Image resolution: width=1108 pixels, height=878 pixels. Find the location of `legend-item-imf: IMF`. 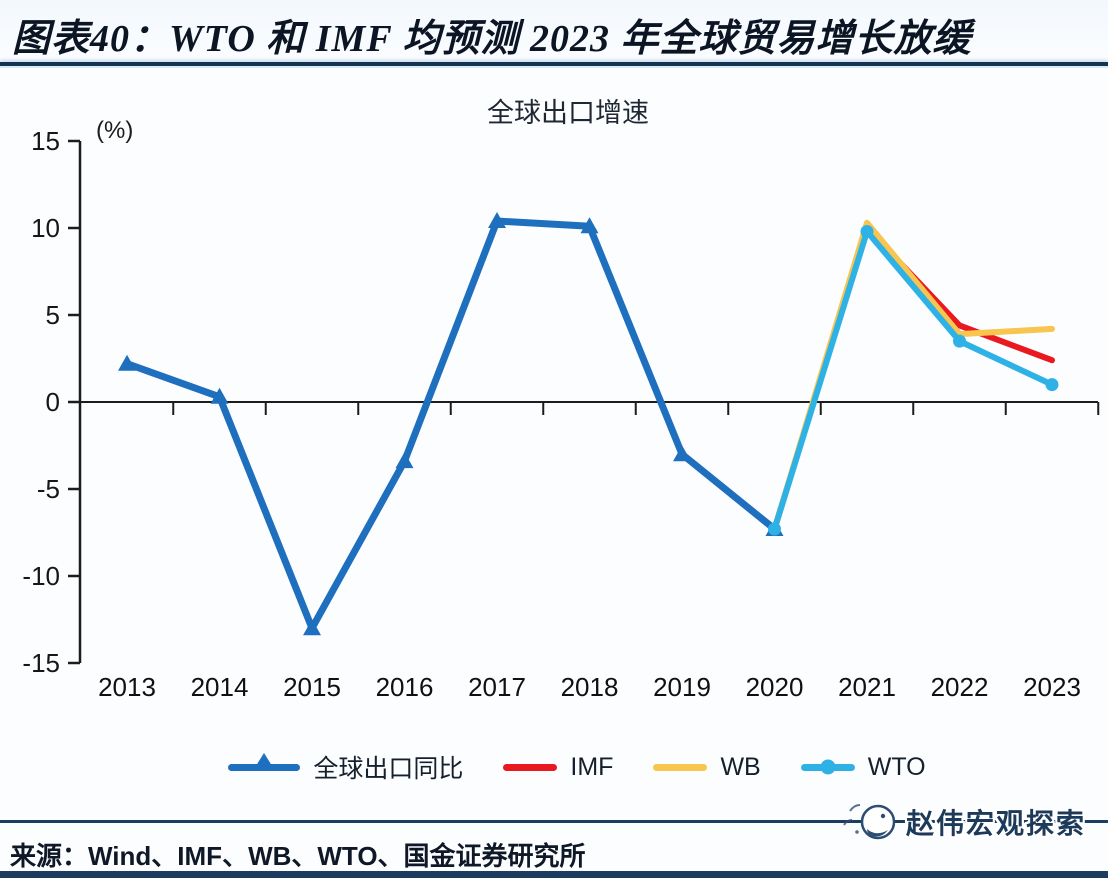

legend-item-imf: IMF is located at coordinates (558, 767).